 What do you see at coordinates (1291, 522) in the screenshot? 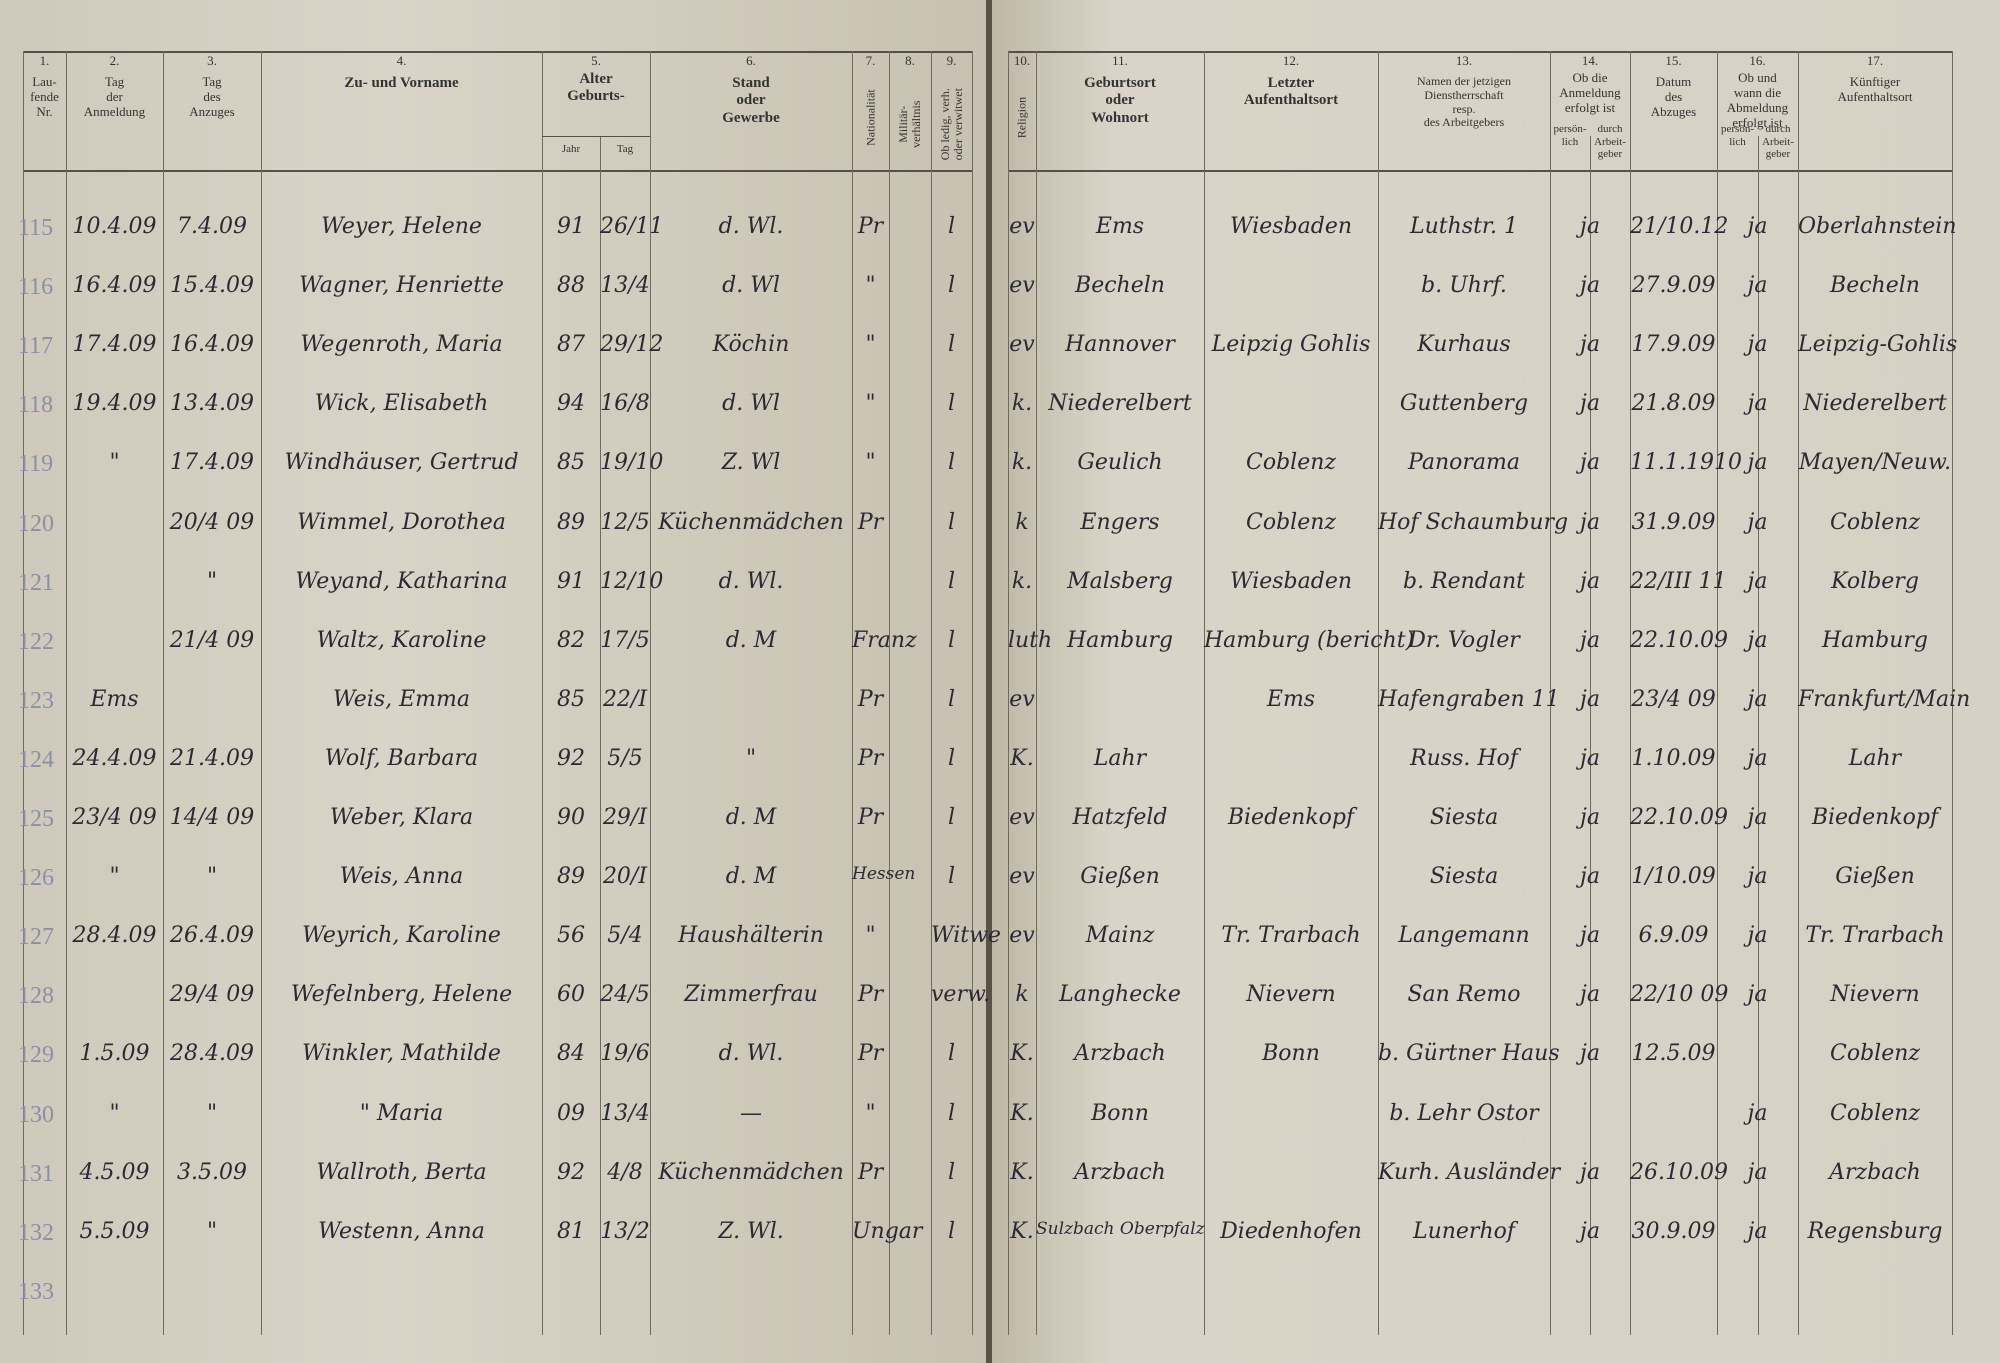
I see `last-residence: Coblenz` at bounding box center [1291, 522].